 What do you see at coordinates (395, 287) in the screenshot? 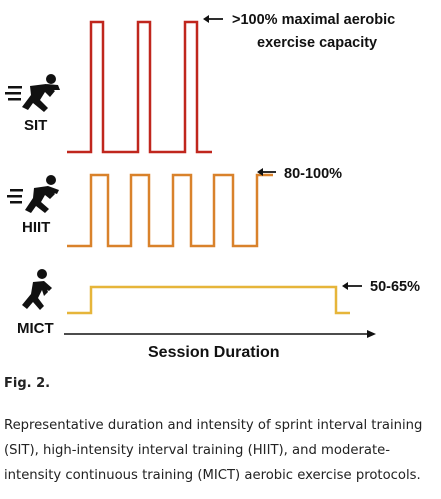
I see `mict-annotation: 50-65%` at bounding box center [395, 287].